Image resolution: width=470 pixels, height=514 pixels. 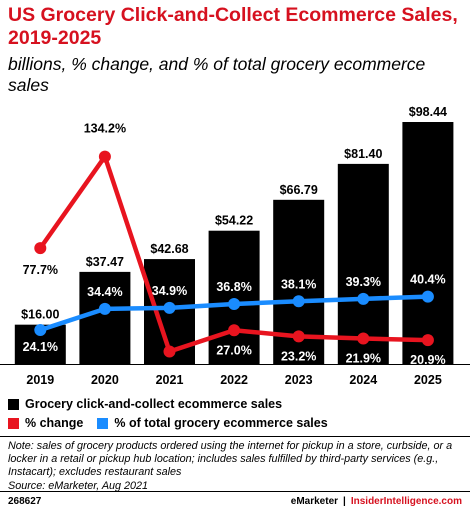 What do you see at coordinates (40, 248) in the screenshot?
I see `change-point-2019` at bounding box center [40, 248].